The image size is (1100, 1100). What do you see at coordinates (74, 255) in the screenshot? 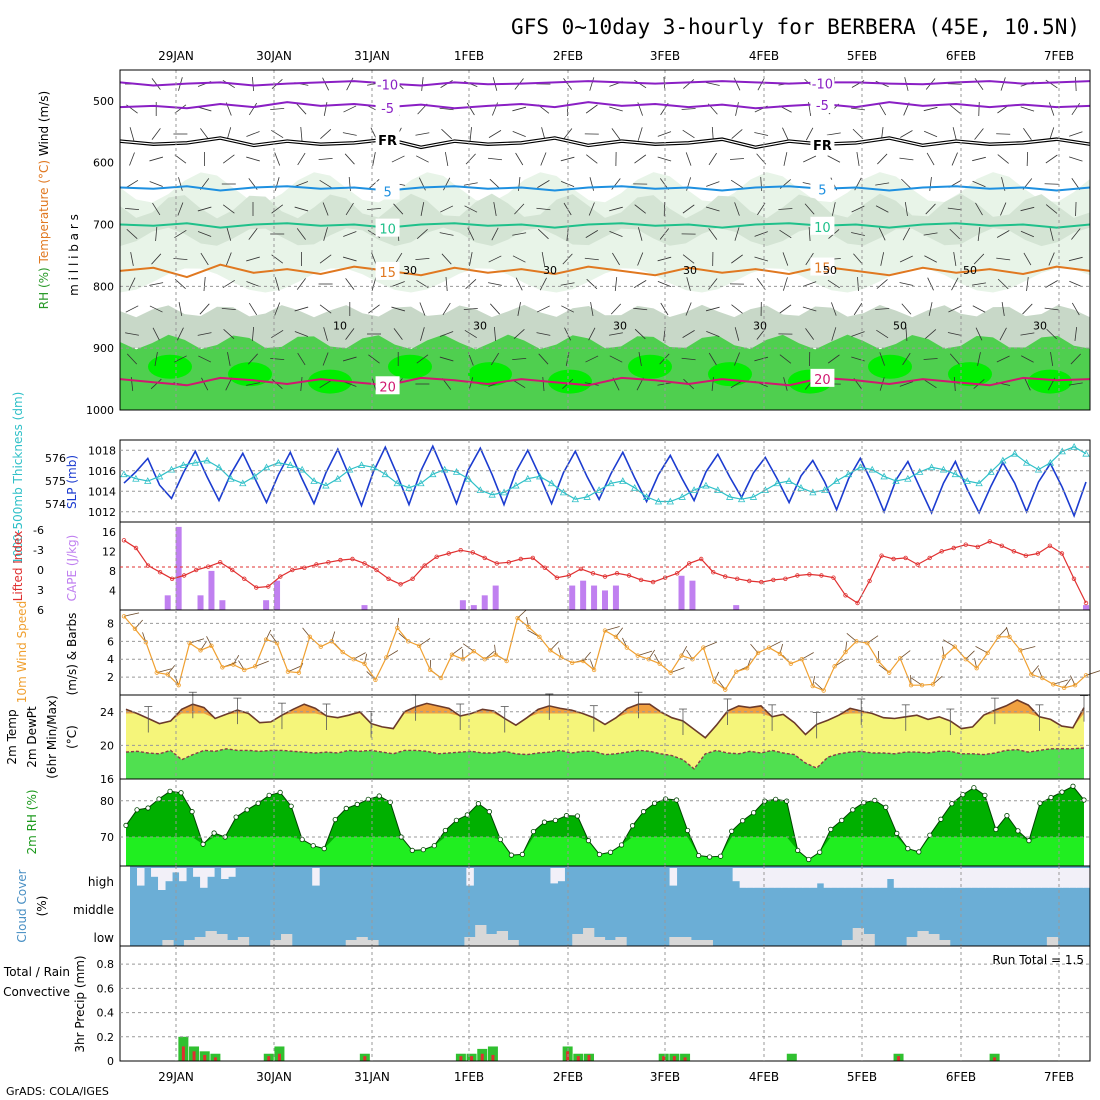
I see `upper-air-ylabel: m i l l i b a r s` at bounding box center [74, 255].